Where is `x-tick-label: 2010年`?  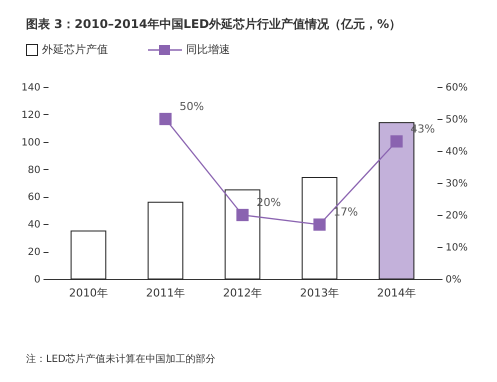
x-tick-label: 2010年 is located at coordinates (88, 293).